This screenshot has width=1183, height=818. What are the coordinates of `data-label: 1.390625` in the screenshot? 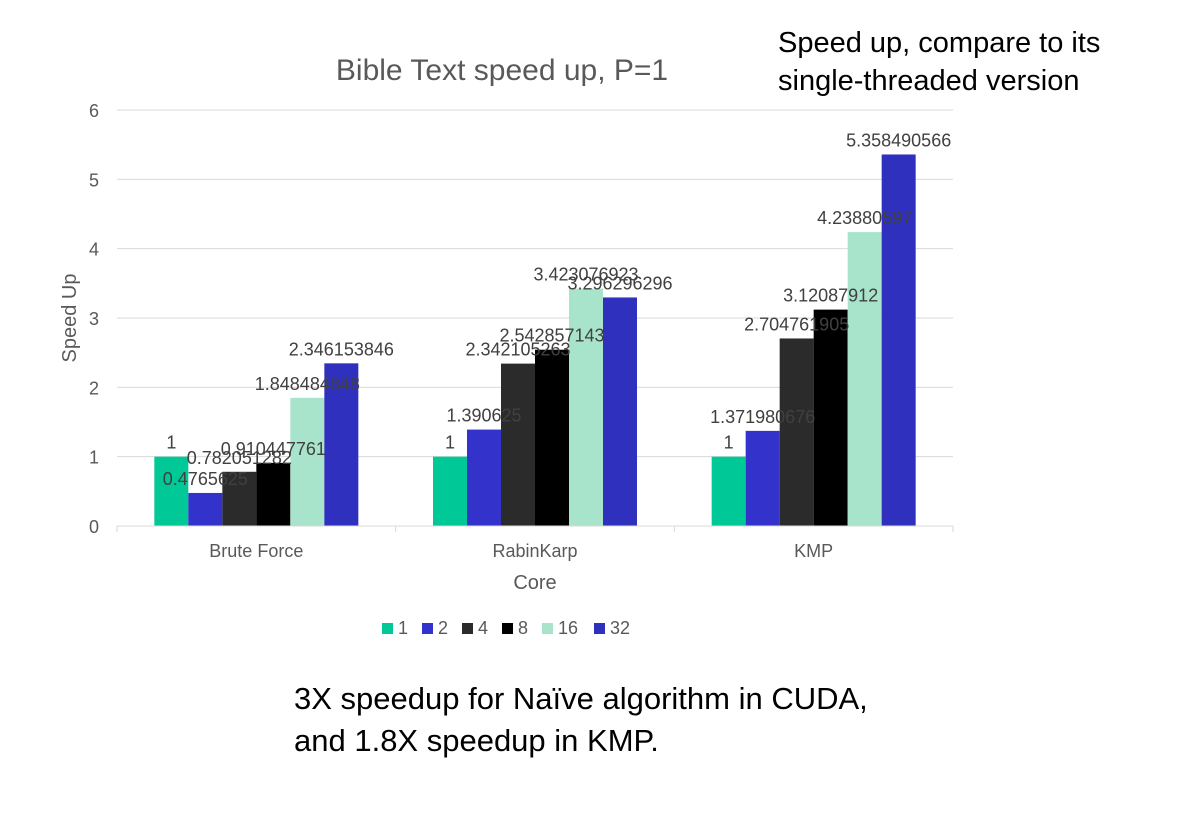 It's located at (483, 416).